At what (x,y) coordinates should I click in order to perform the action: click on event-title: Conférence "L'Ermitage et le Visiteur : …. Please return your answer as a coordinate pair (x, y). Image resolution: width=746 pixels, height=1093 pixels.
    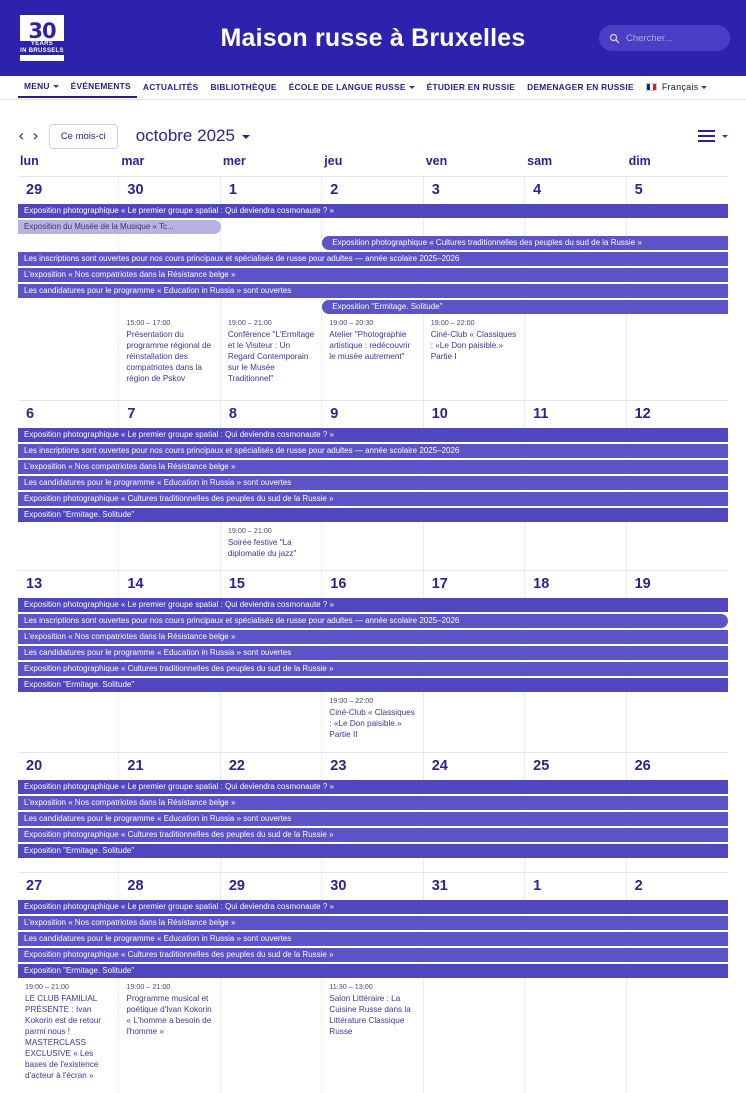
    Looking at the image, I should click on (271, 356).